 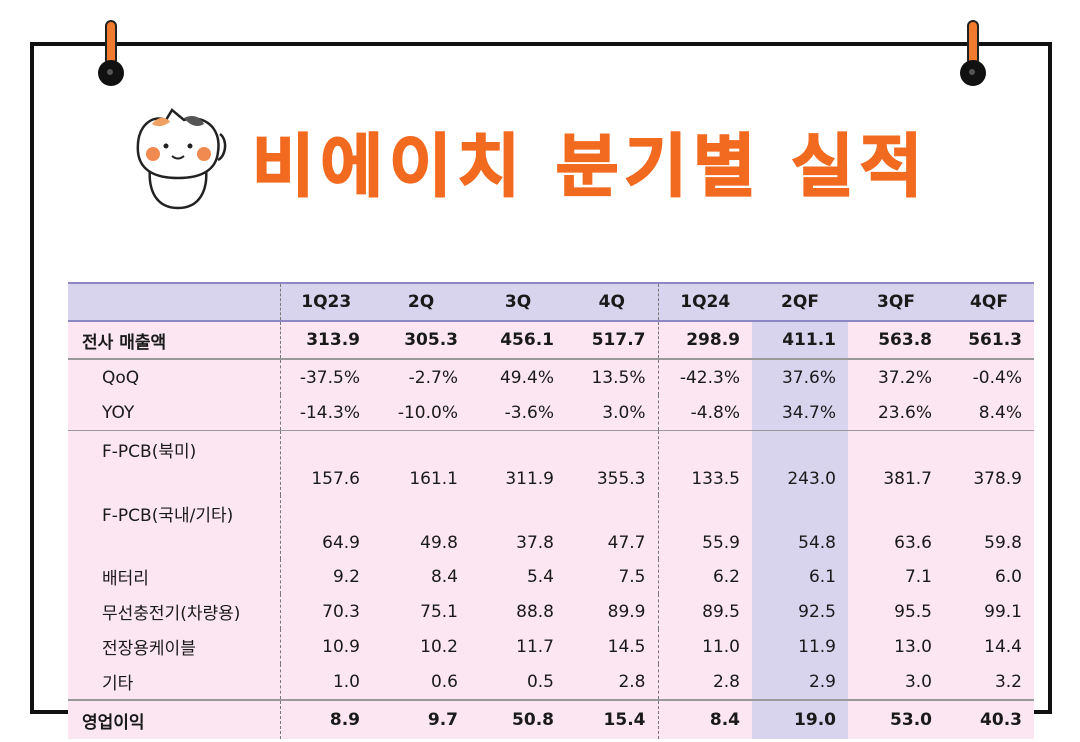 I want to click on table-cell: 311.9, so click(x=518, y=462).